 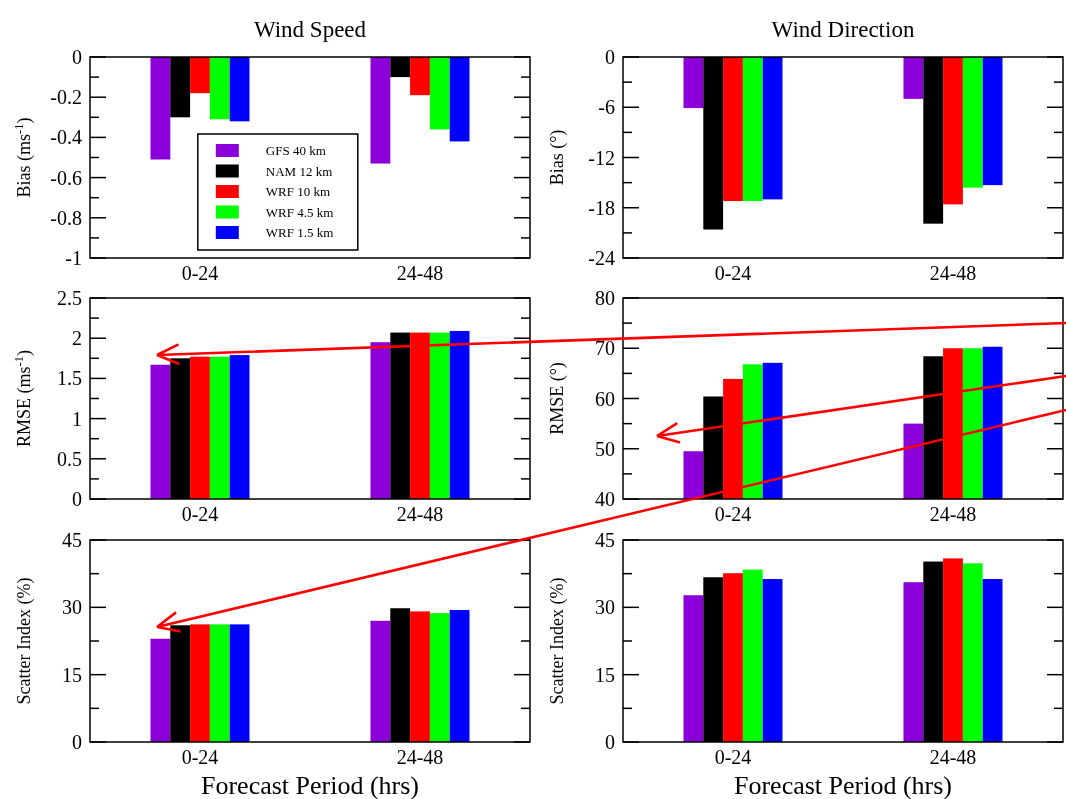 I want to click on y-tick-label: 2.5, so click(x=69, y=298).